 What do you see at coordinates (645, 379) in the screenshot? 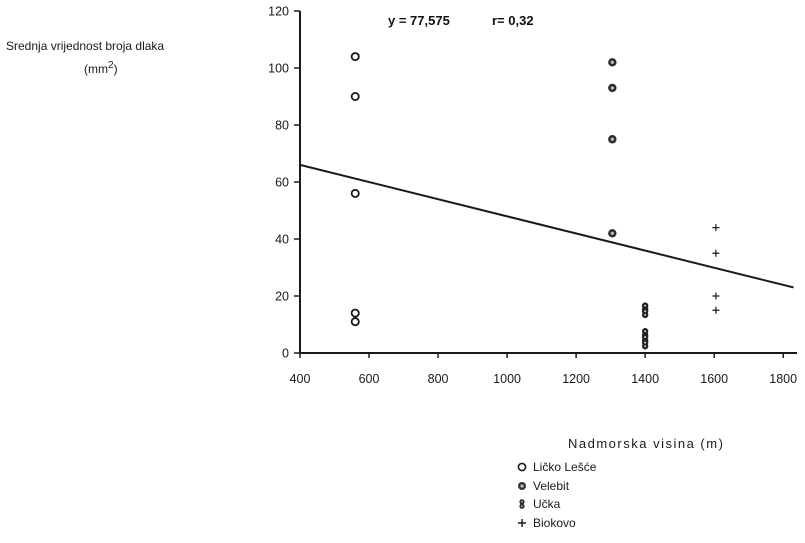
I see `x-tick-label: 1400` at bounding box center [645, 379].